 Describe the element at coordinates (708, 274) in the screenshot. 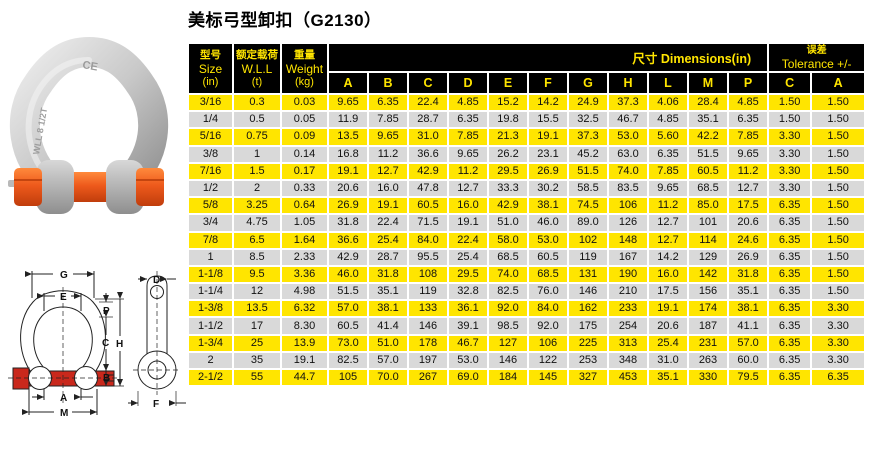

I see `table-cell: 142` at that location.